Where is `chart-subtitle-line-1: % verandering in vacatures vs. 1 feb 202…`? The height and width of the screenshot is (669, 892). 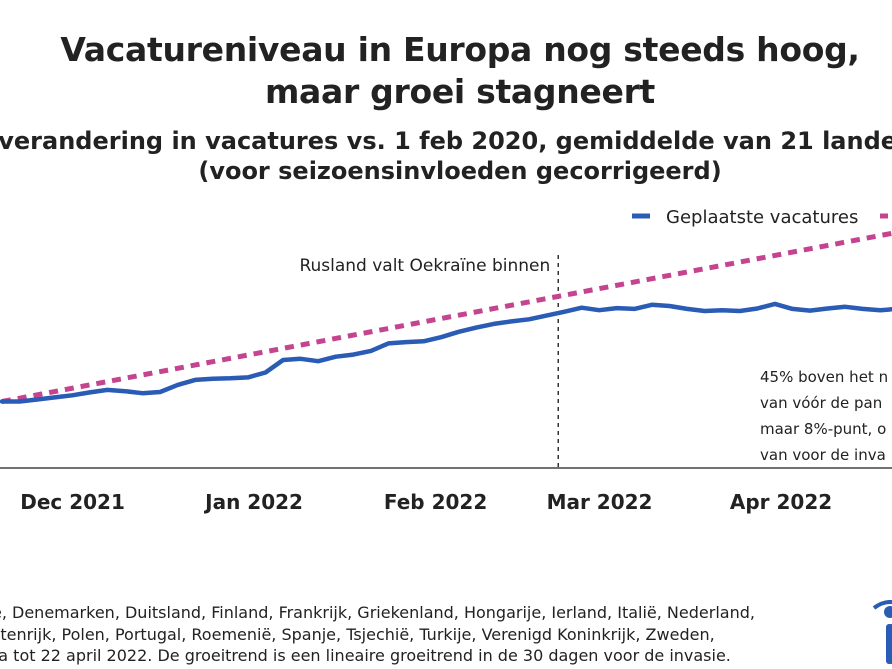
chart-subtitle-line-1: % verandering in vacatures vs. 1 feb 202… is located at coordinates (446, 141).